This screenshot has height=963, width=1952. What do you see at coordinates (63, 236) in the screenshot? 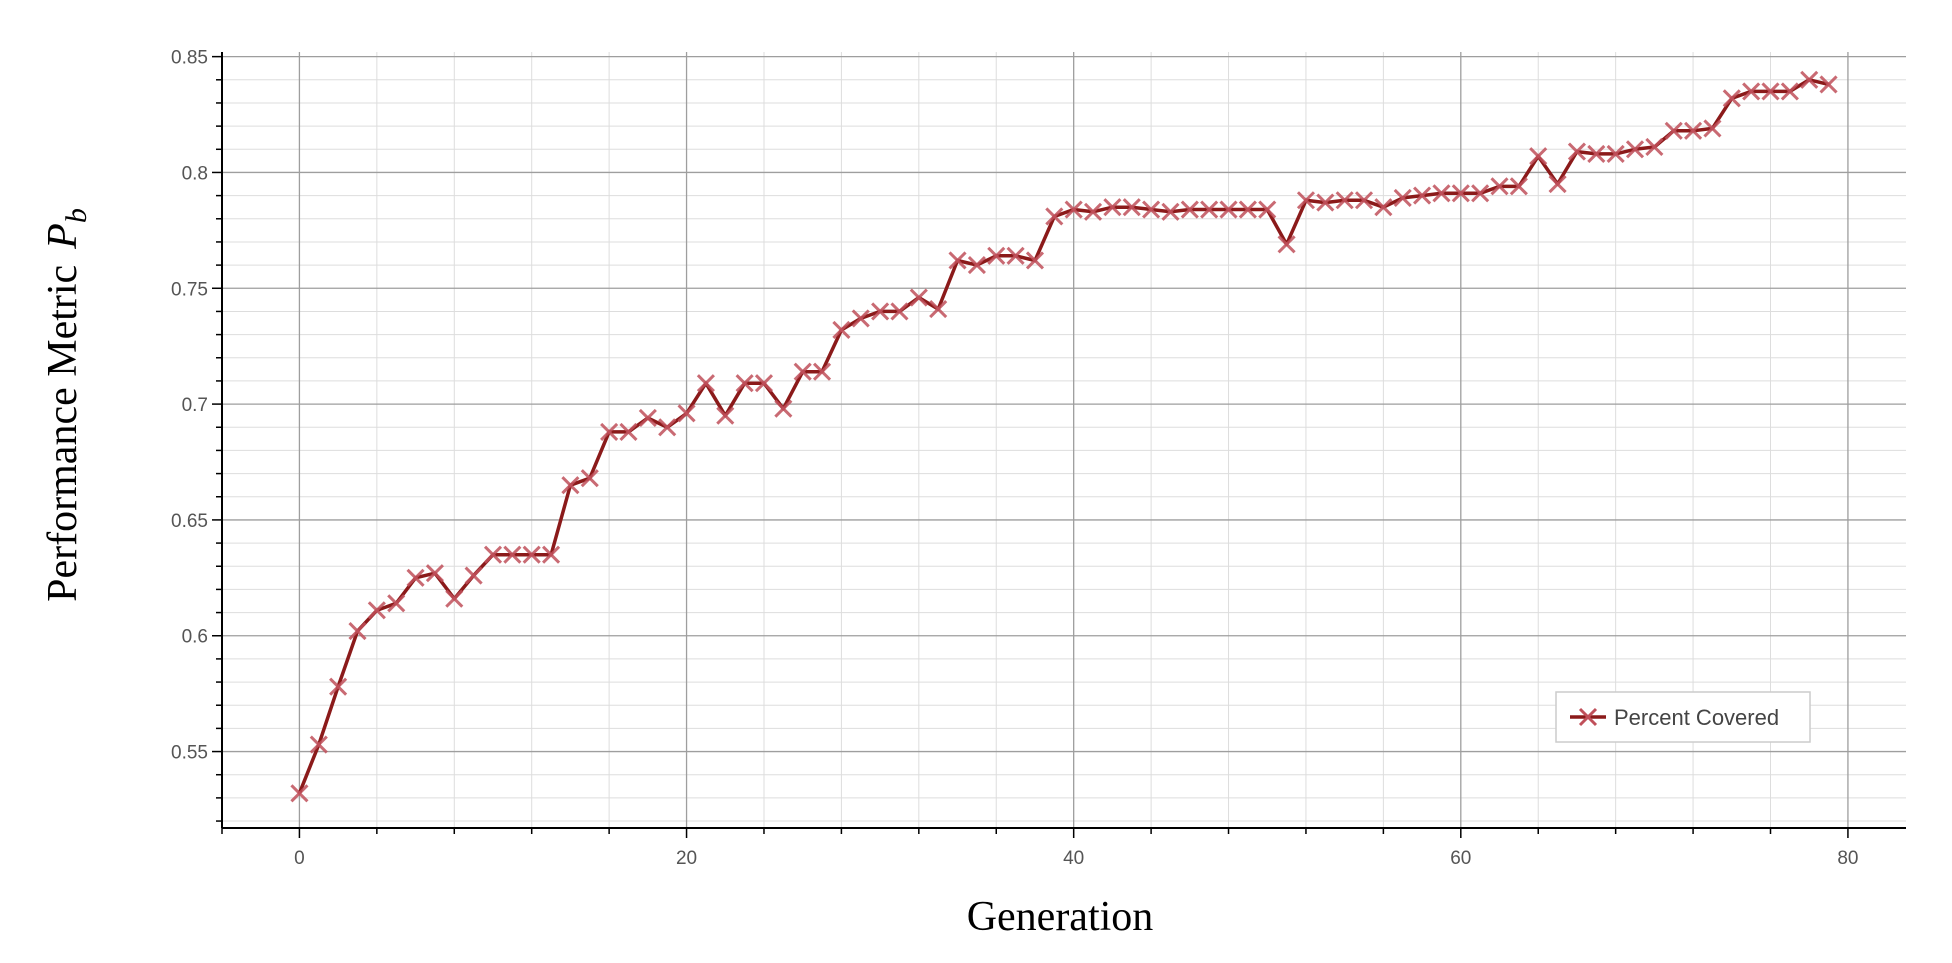
I see `y-axis-title-symbol: P` at bounding box center [63, 236].